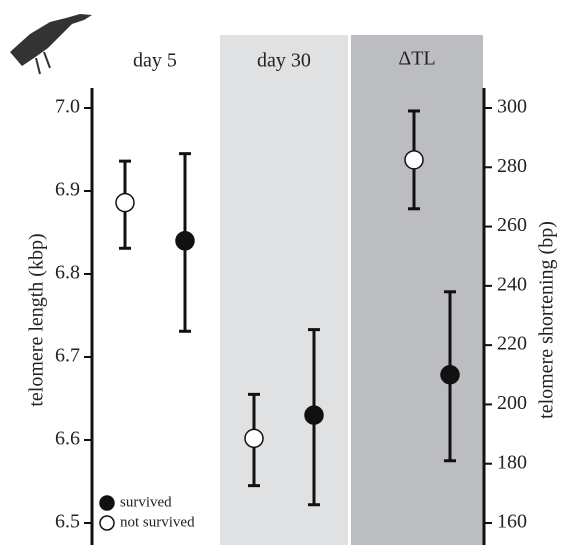  I want to click on y-tick-label: 6.8, so click(67, 273).